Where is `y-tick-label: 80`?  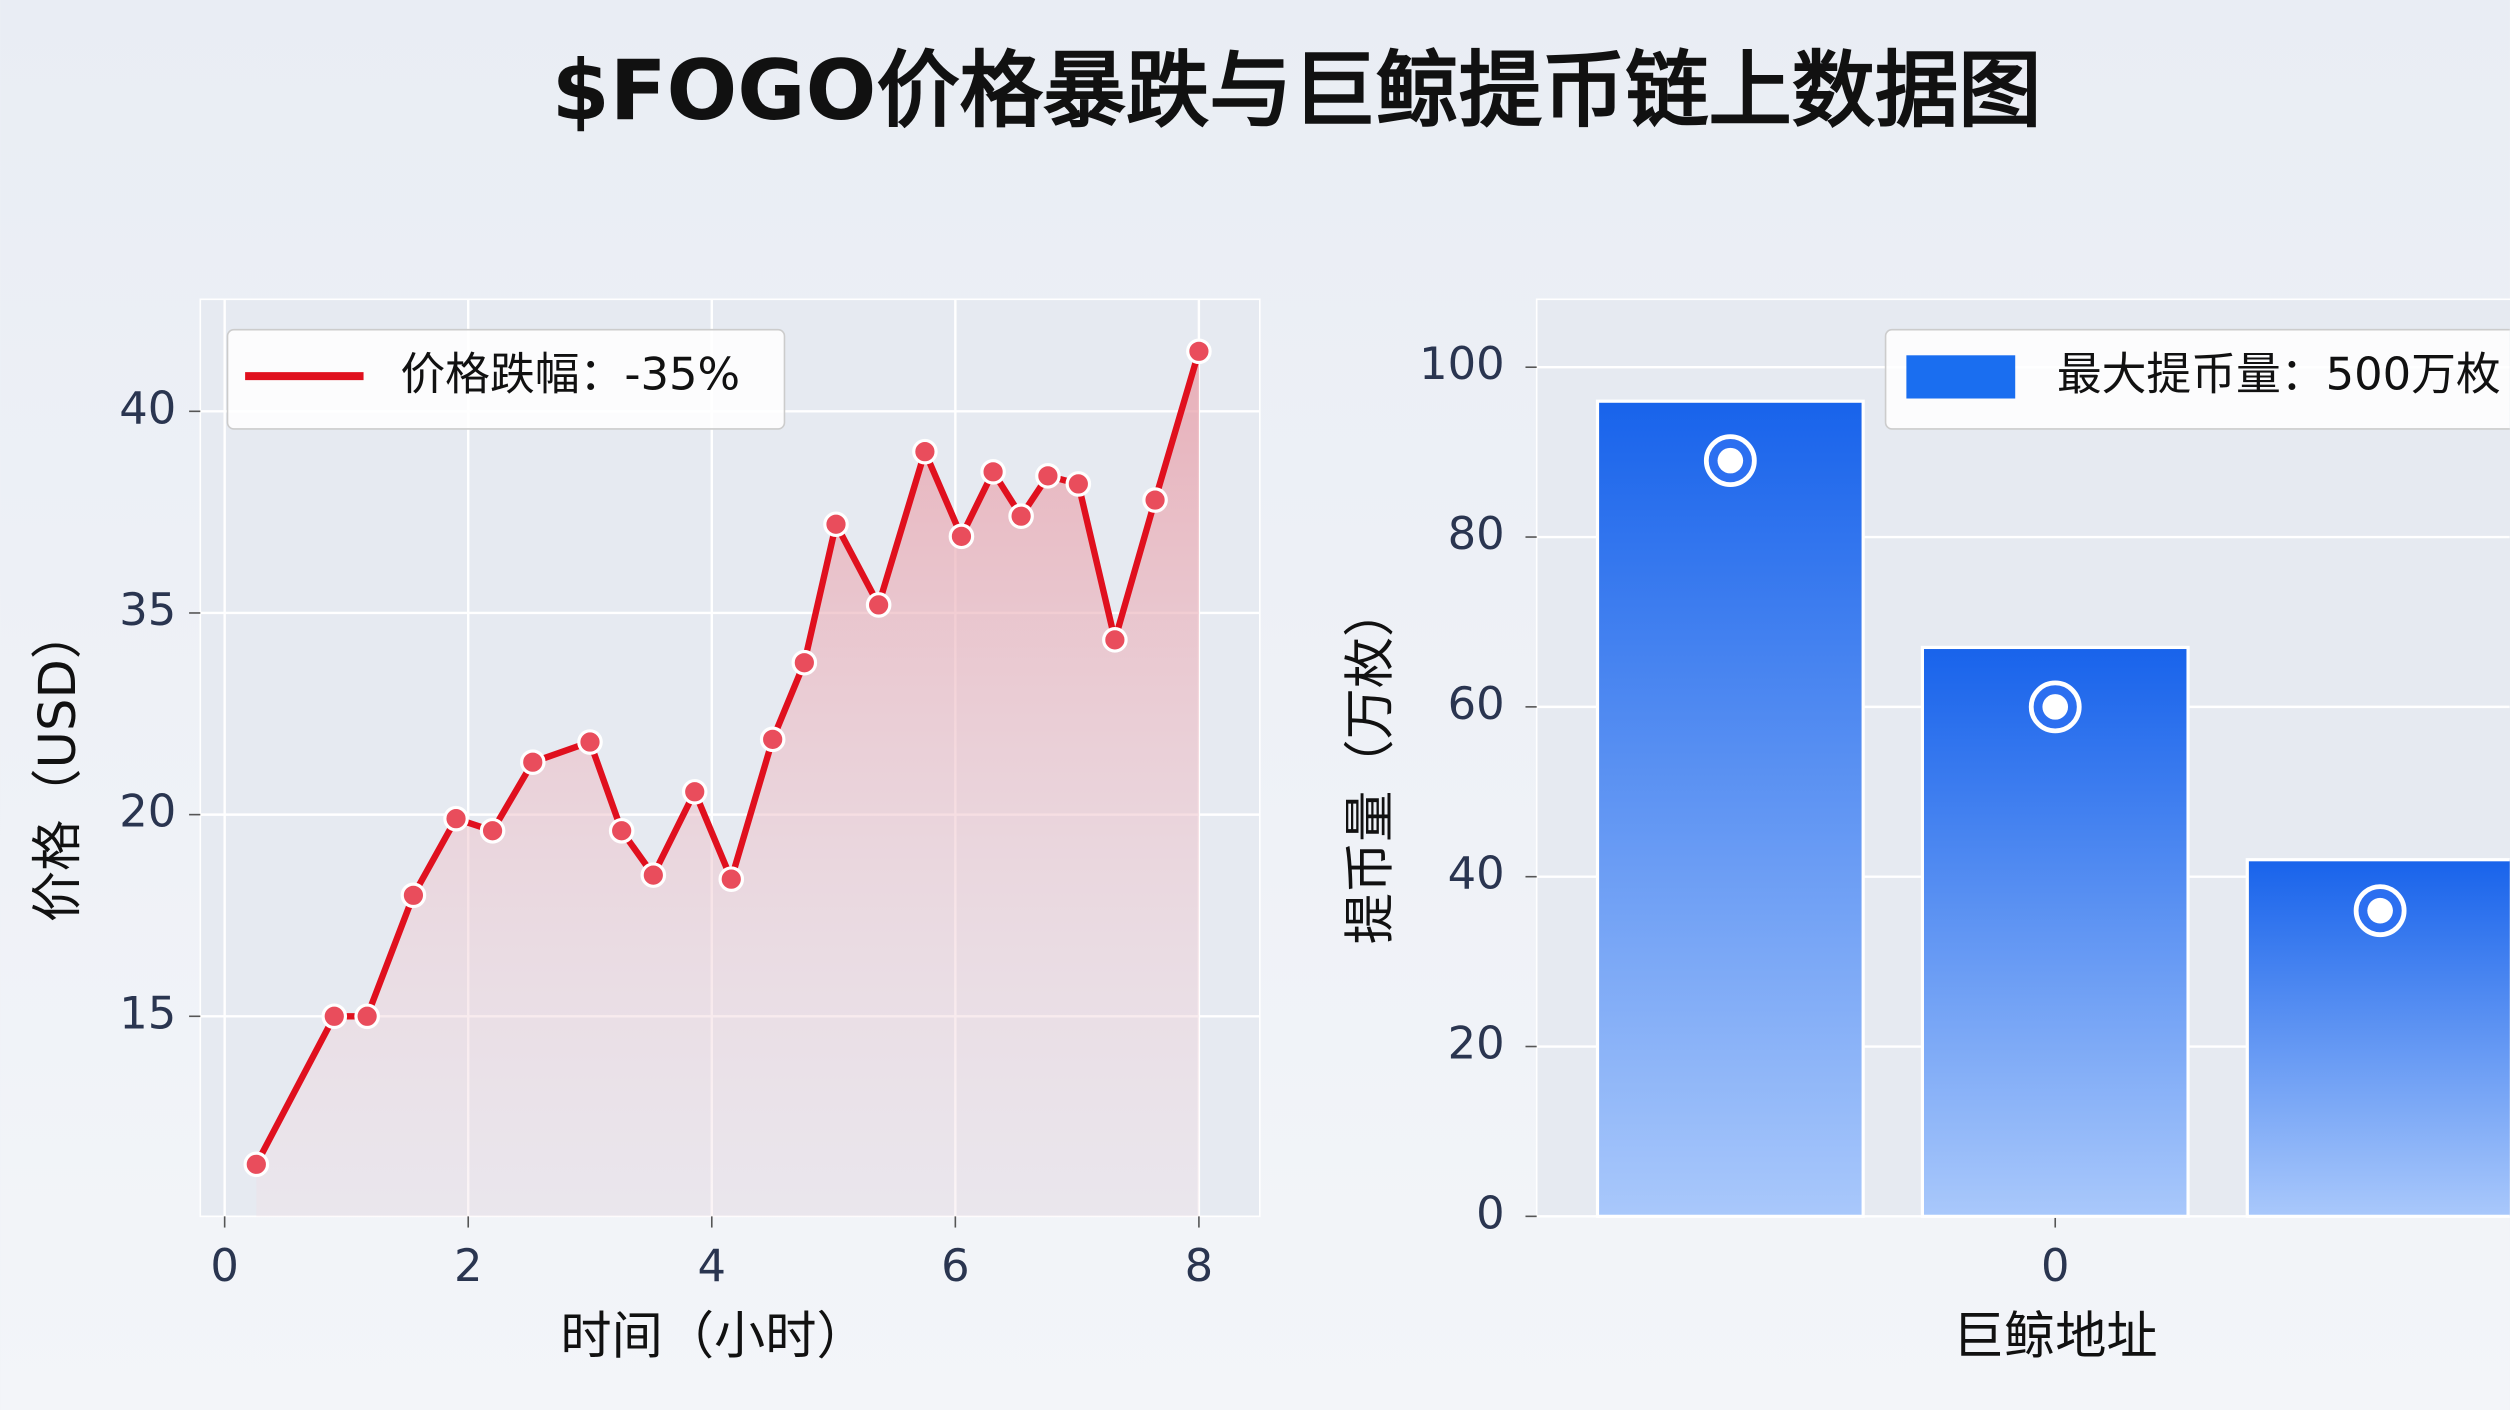
y-tick-label: 80 is located at coordinates (1476, 533).